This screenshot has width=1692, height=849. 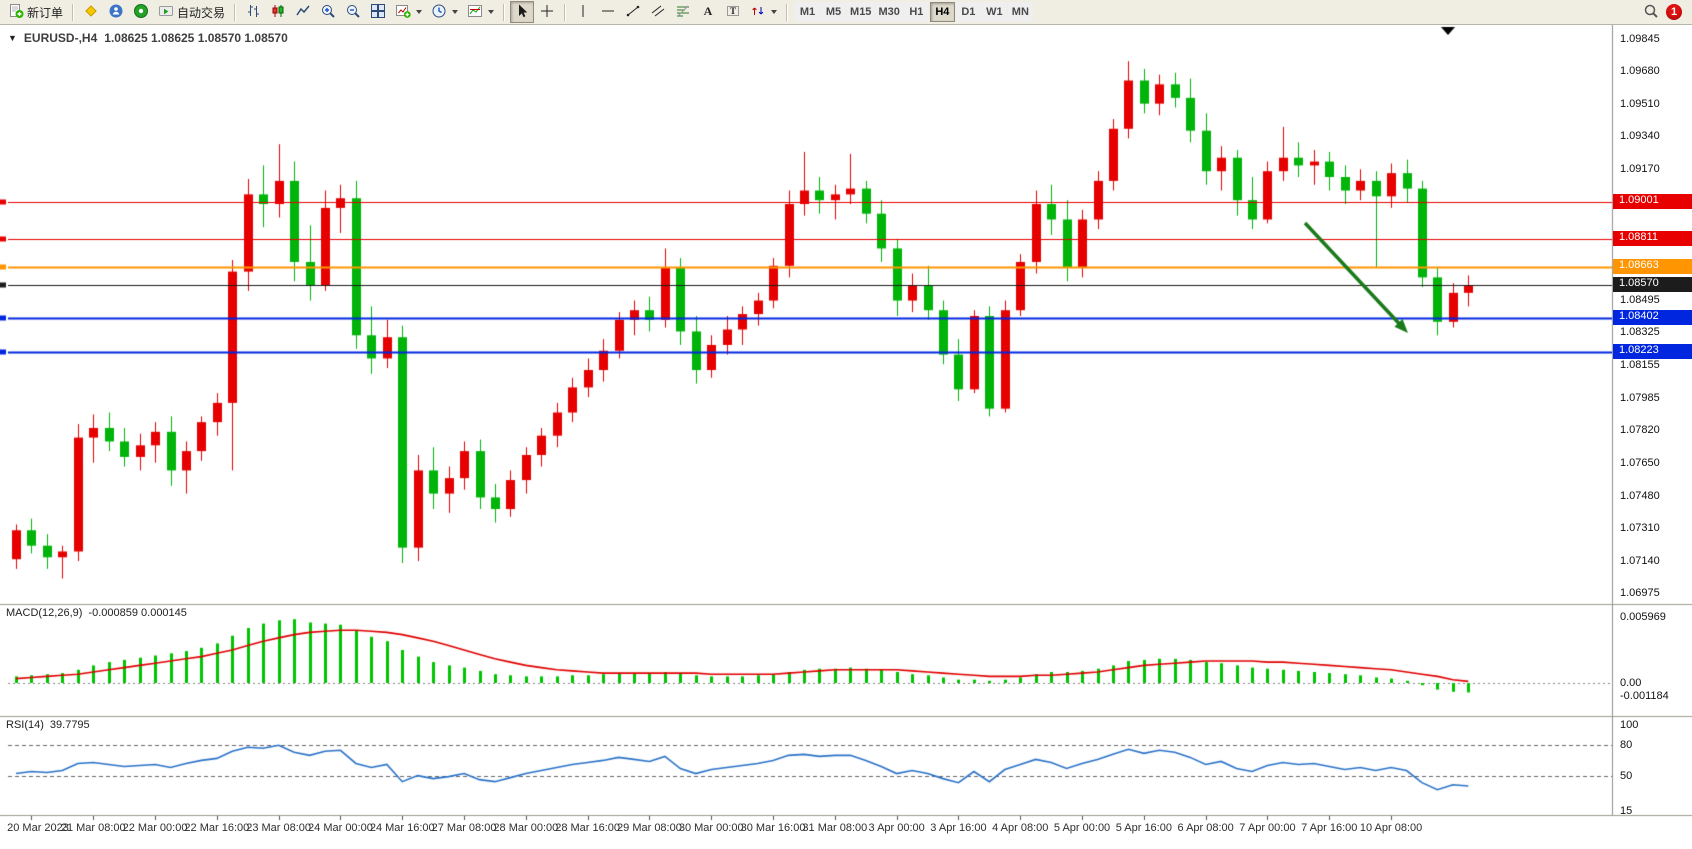 I want to click on candlestick-button, so click(x=278, y=12).